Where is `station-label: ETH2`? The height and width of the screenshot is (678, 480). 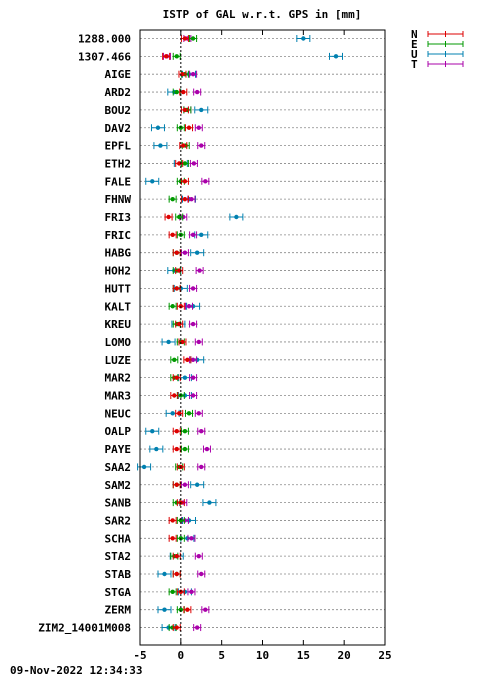
station-label: ETH2 is located at coordinates (118, 163).